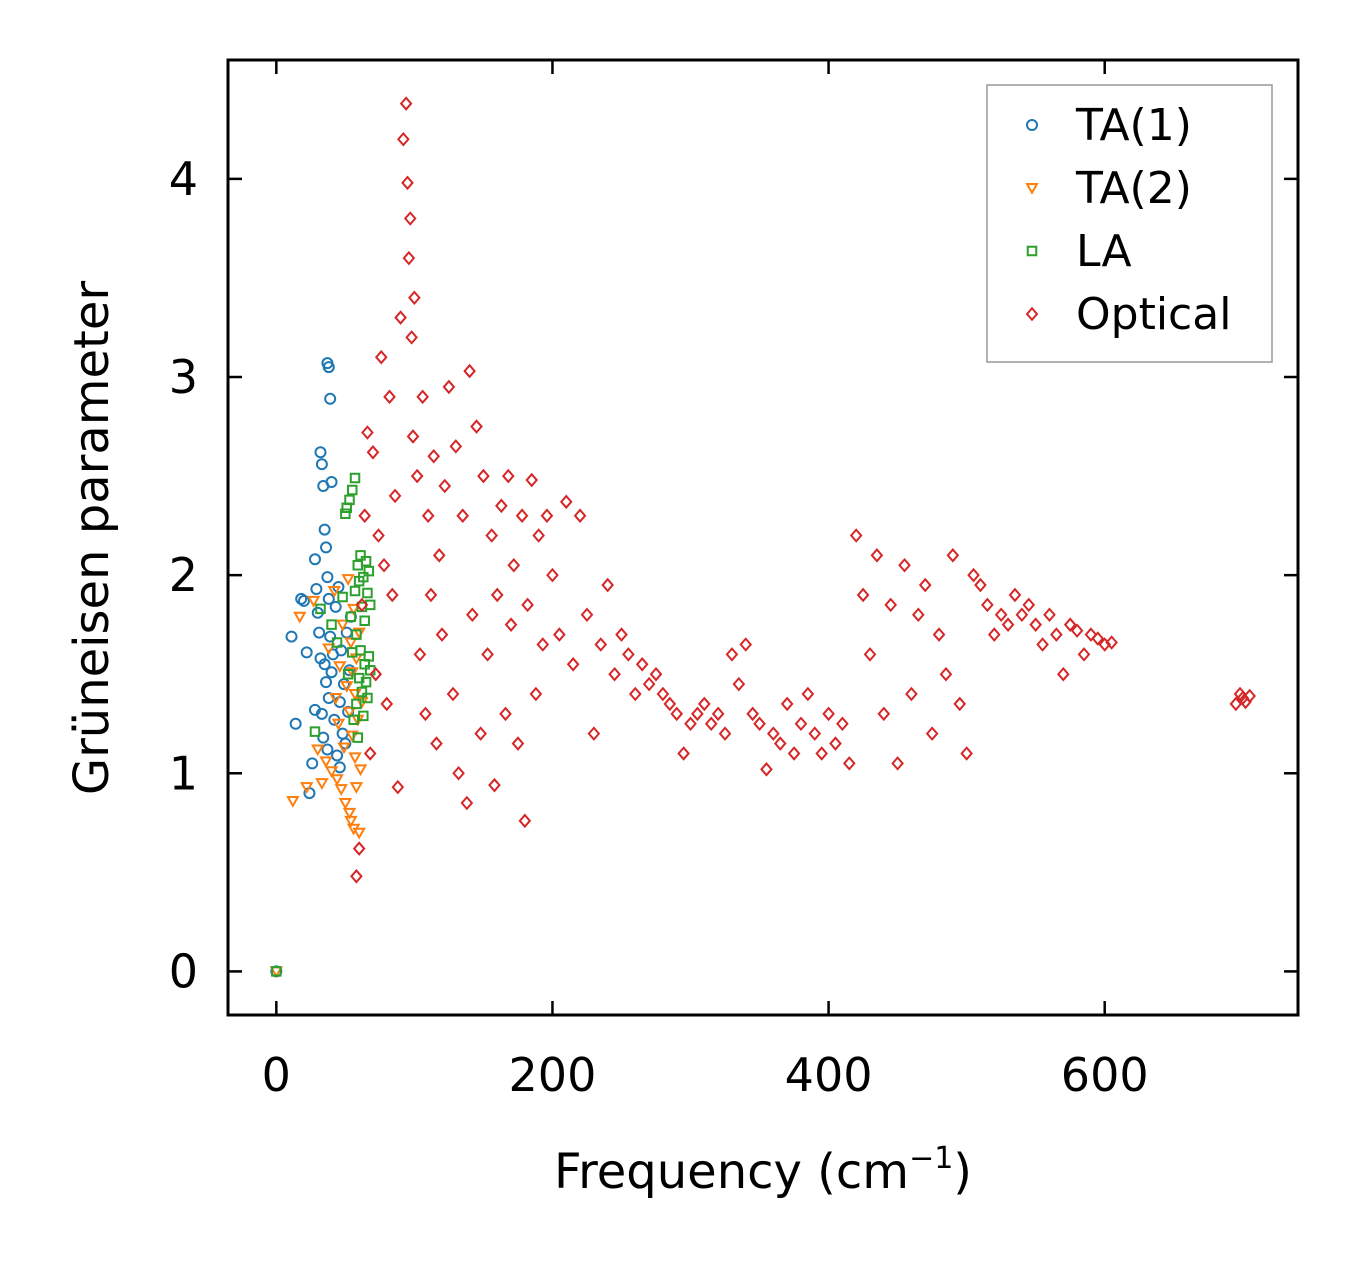 This screenshot has width=1357, height=1264. Describe the element at coordinates (1104, 251) in the screenshot. I see `legend-label-la: LA` at that location.